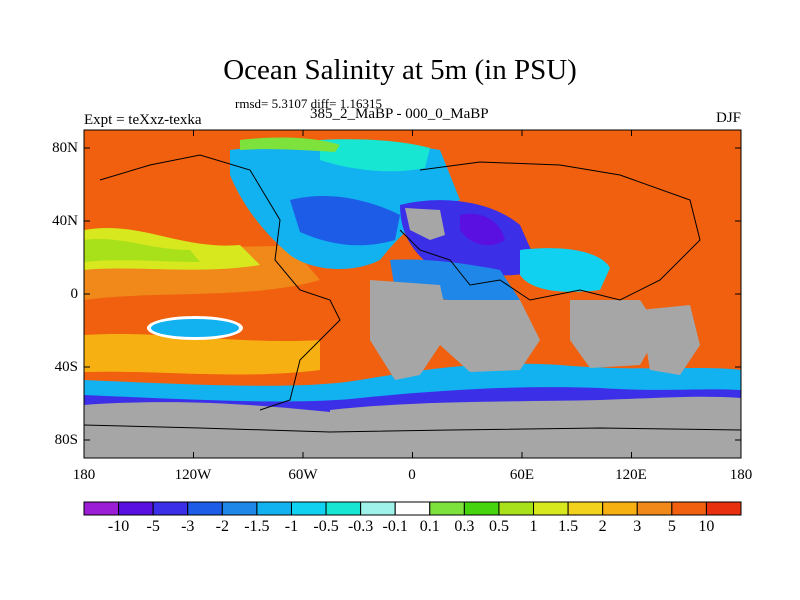  I want to click on field-arctic-cyan, so click(375, 155).